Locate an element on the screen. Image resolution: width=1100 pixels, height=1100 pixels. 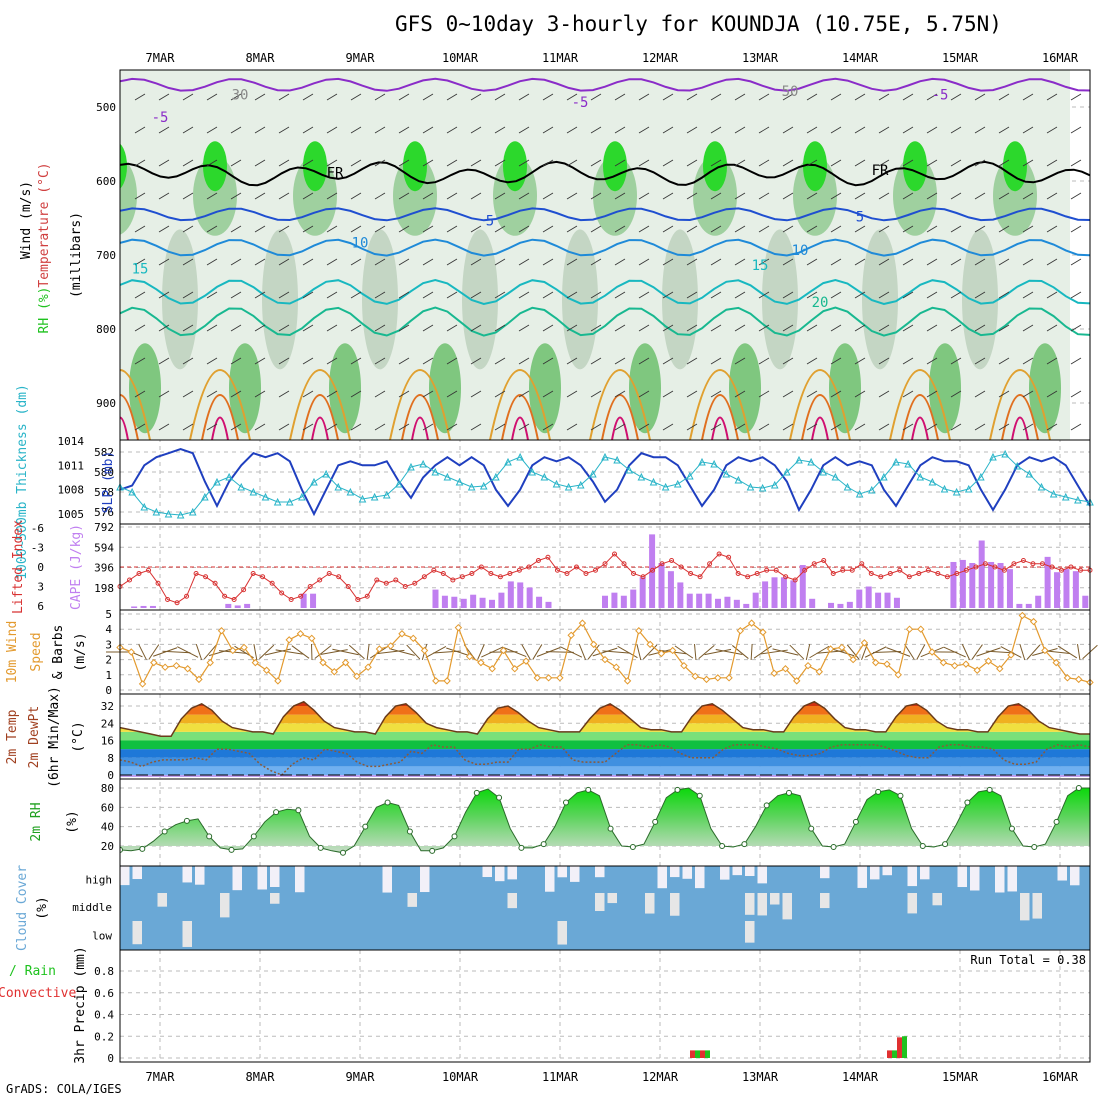
date-label-bottom: 12MAR is located at coordinates (660, 1077).